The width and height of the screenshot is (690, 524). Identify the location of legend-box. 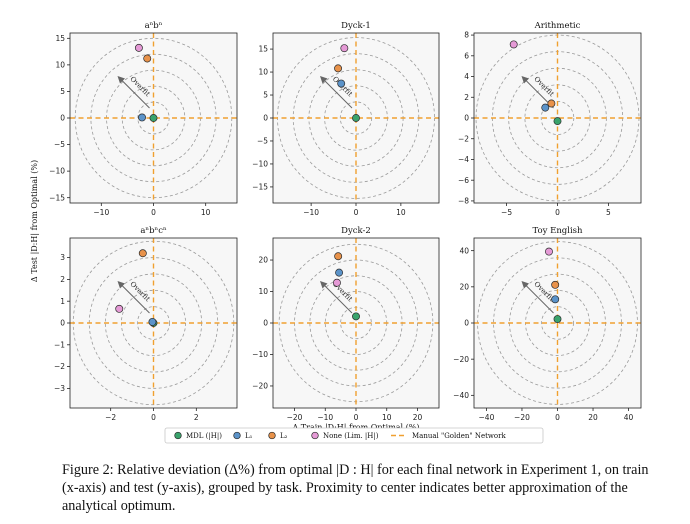
(354, 435).